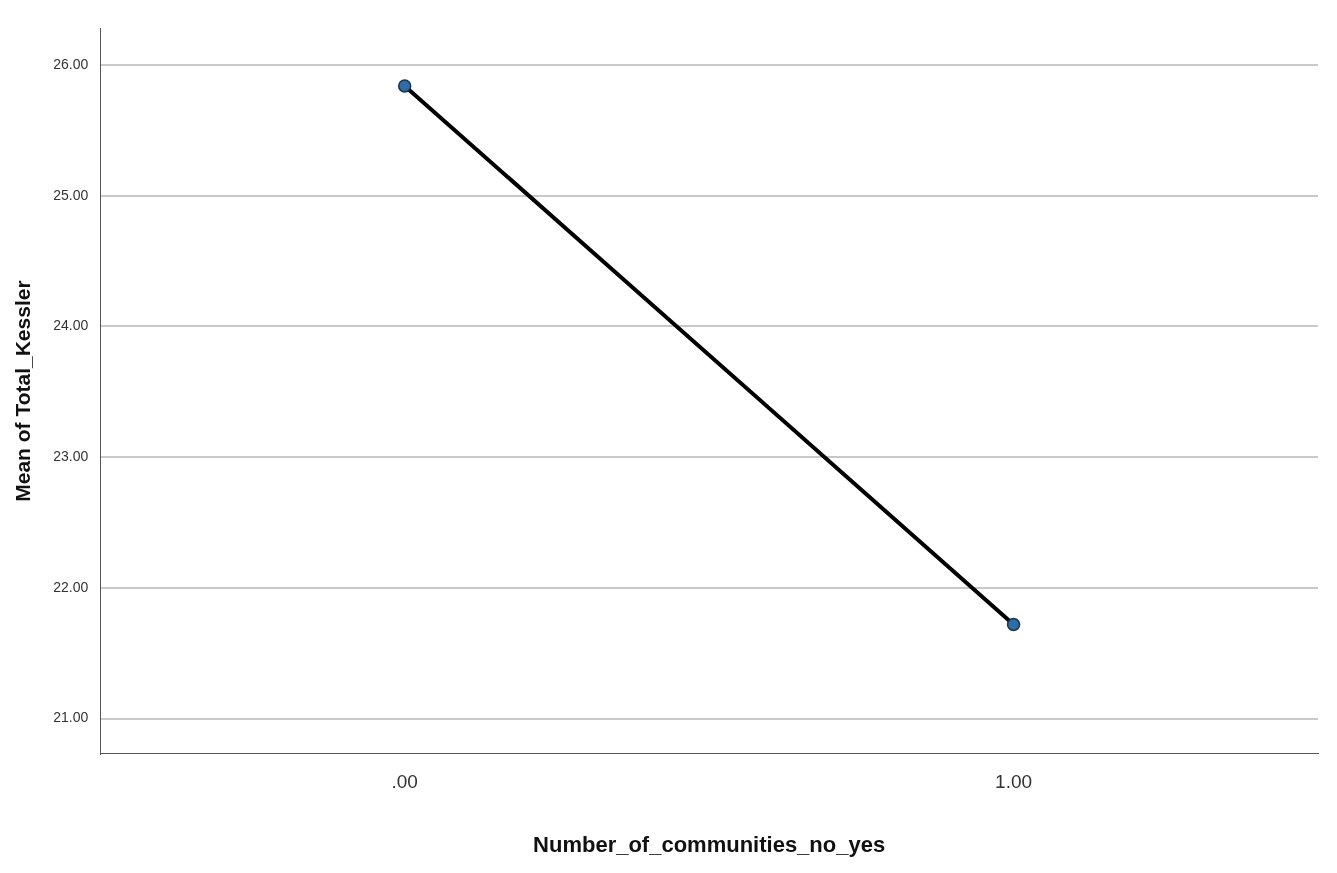 This screenshot has height=873, width=1337. Describe the element at coordinates (709, 844) in the screenshot. I see `x-axis-title: Number_of_communities_no_yes` at that location.